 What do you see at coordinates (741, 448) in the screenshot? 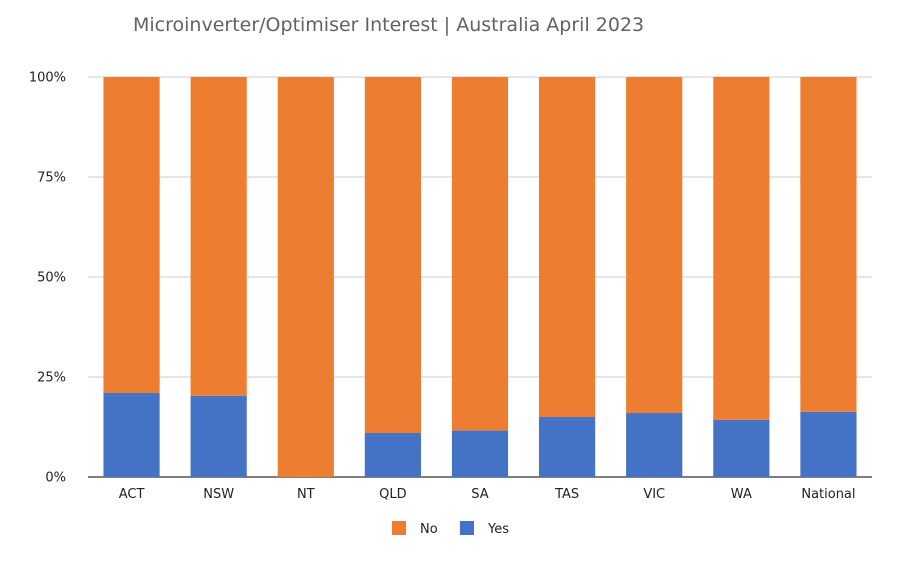
I see `bar-yes-wa` at bounding box center [741, 448].